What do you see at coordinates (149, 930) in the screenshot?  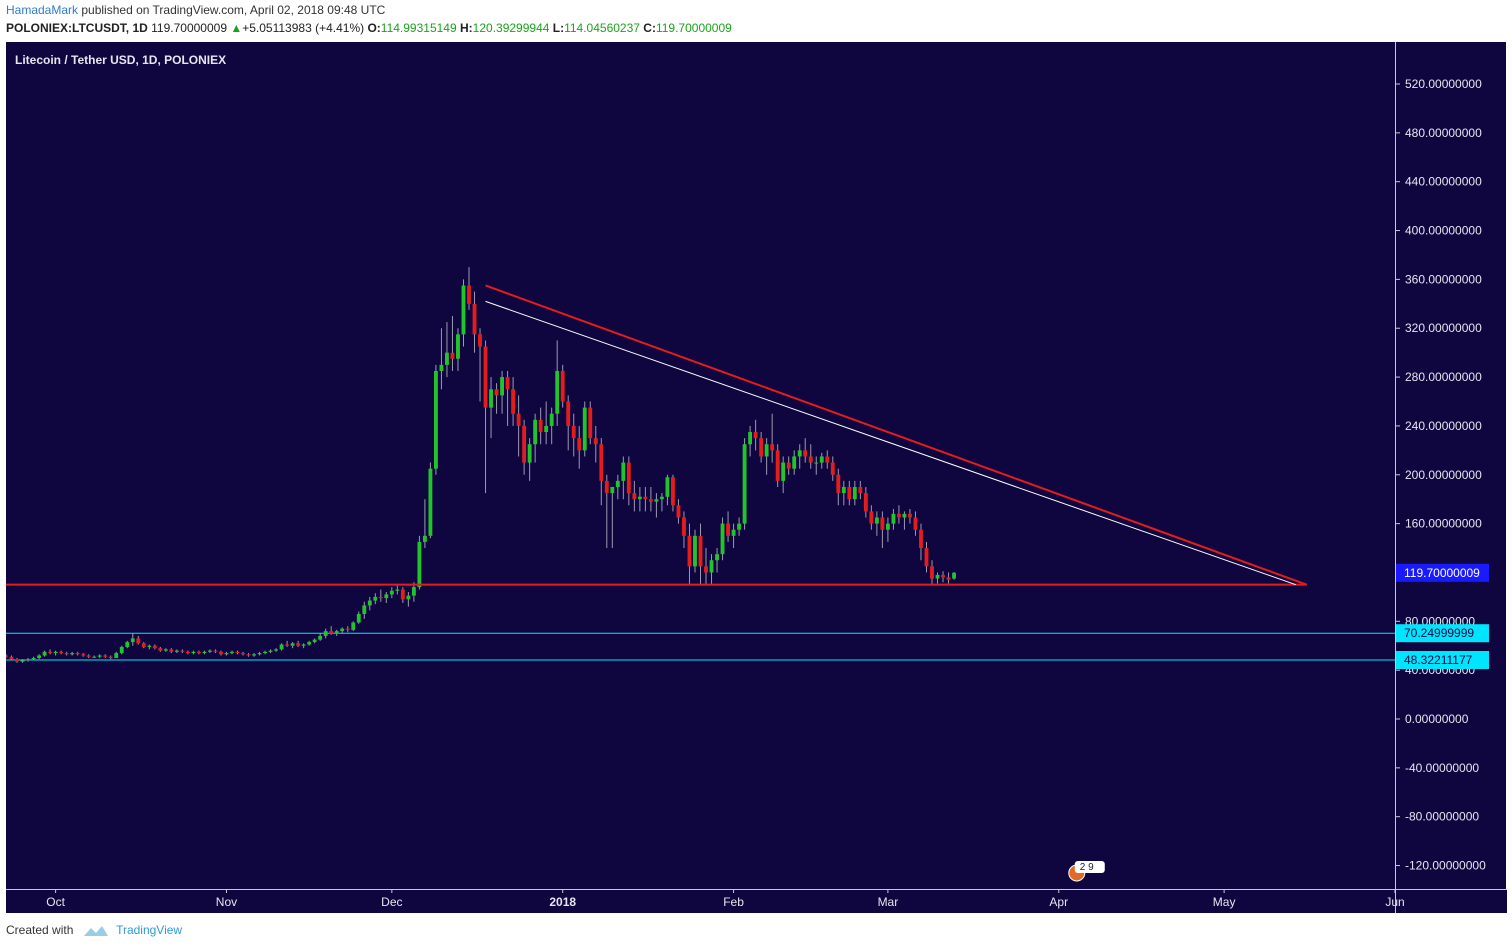 I see `tradingview-brand-link: TradingView` at bounding box center [149, 930].